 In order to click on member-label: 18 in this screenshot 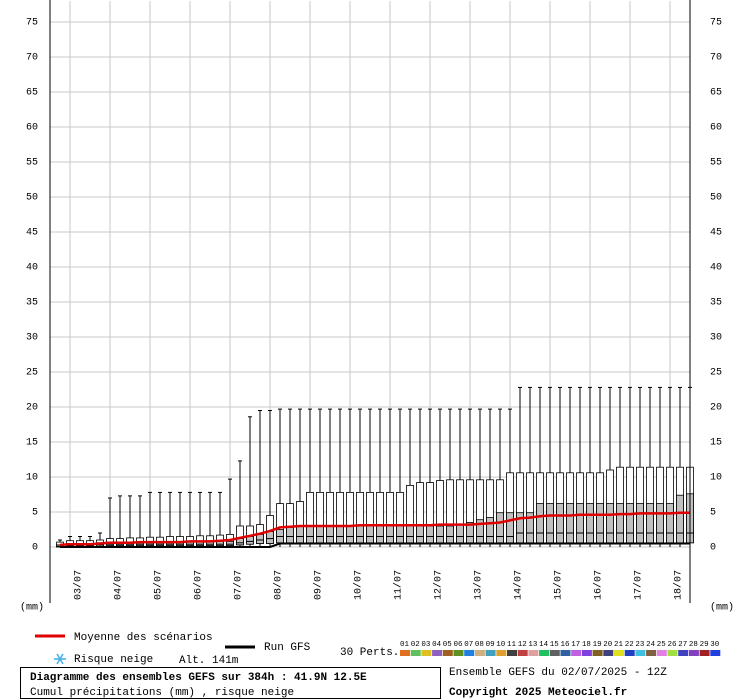, I will do `click(586, 645)`.